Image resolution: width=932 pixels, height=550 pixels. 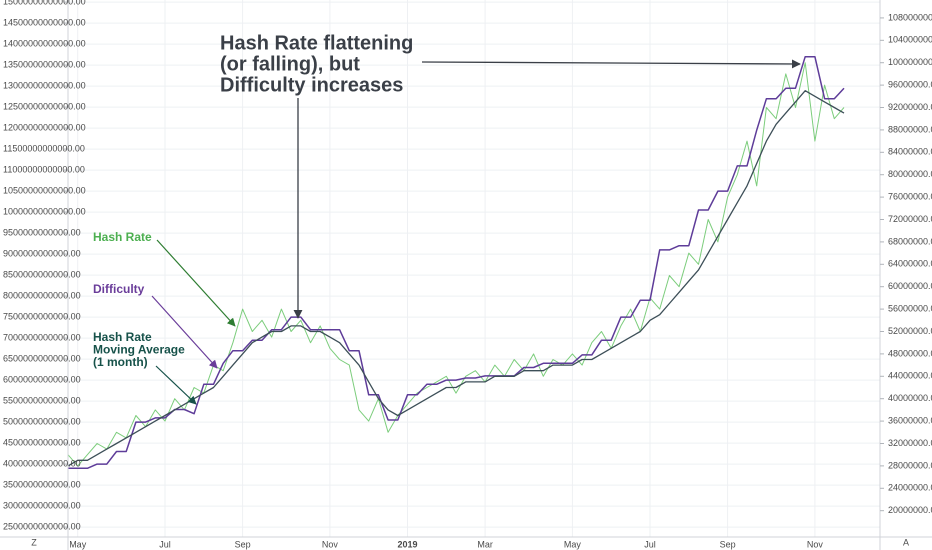 I want to click on y-tick-label: 13500000000000.00, so click(x=44, y=64).